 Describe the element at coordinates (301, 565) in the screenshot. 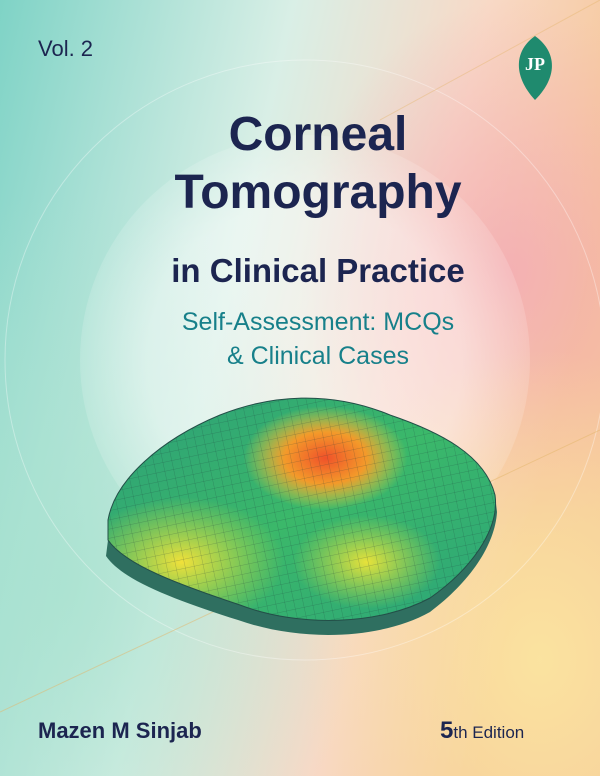

I see `surface-edge` at that location.